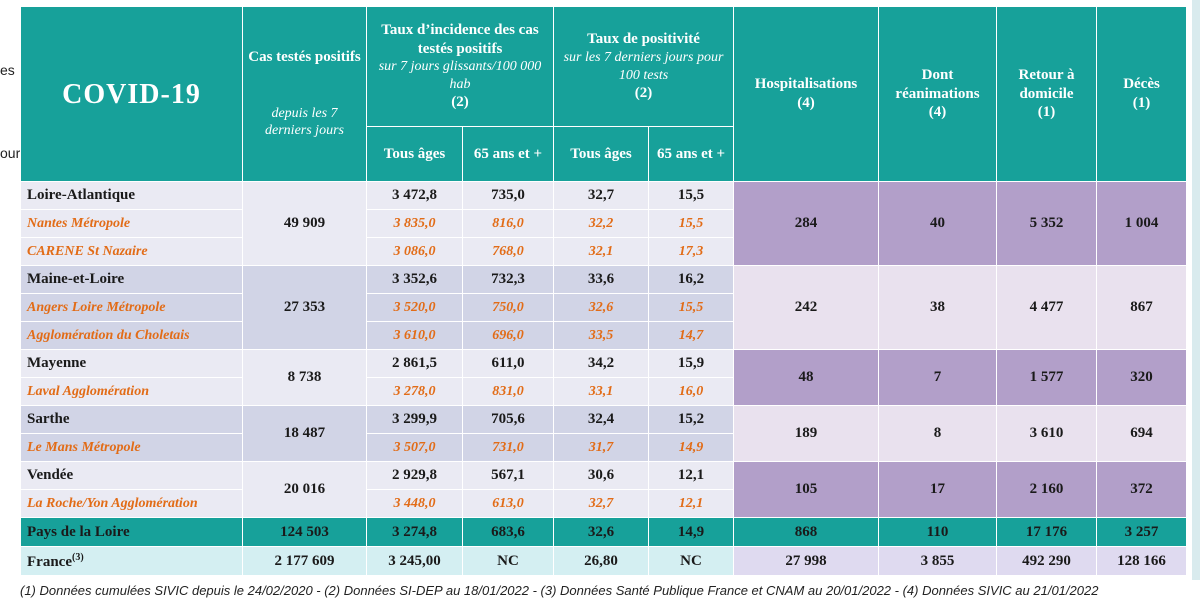  I want to click on epci-positivite-all: 33,1, so click(601, 391).